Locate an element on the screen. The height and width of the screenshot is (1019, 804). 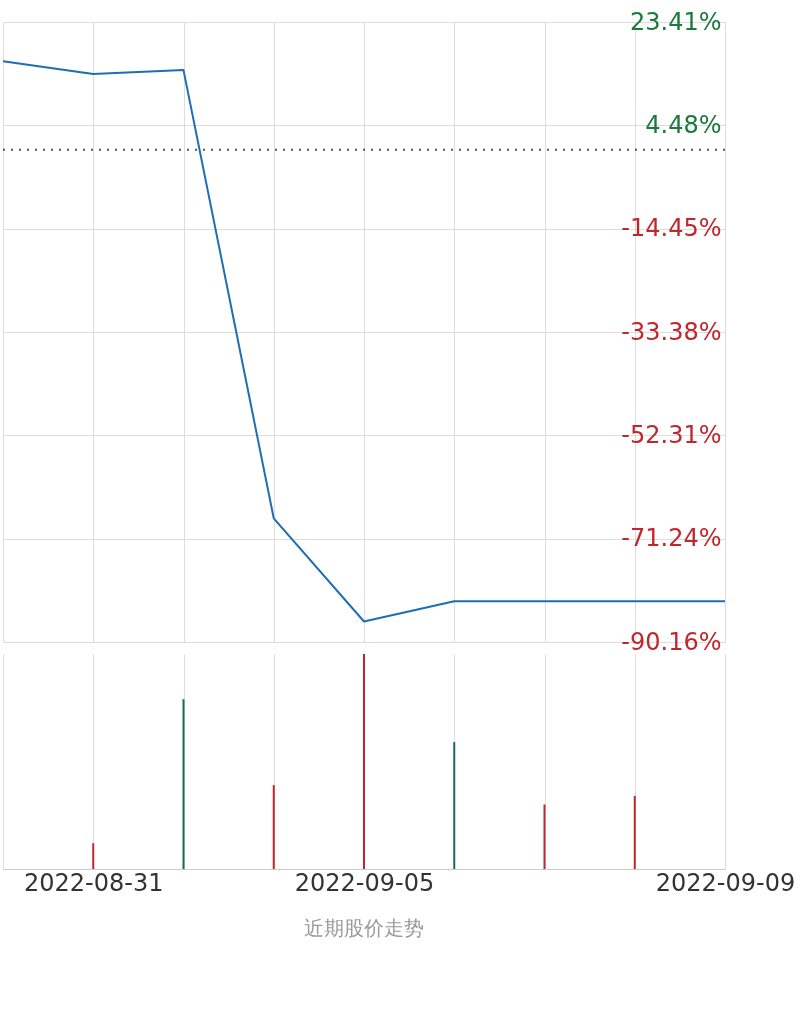
y-tick-label: -90.16% is located at coordinates (671, 641).